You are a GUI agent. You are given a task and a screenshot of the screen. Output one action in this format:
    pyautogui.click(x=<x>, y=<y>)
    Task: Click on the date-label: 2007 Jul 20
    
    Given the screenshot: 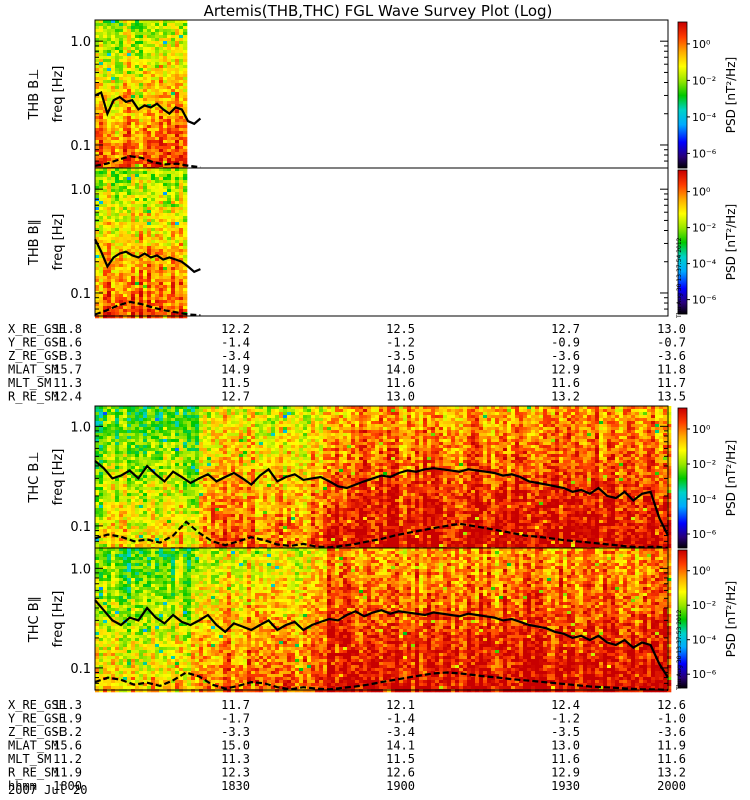 What is the action you would take?
    pyautogui.click(x=47, y=790)
    